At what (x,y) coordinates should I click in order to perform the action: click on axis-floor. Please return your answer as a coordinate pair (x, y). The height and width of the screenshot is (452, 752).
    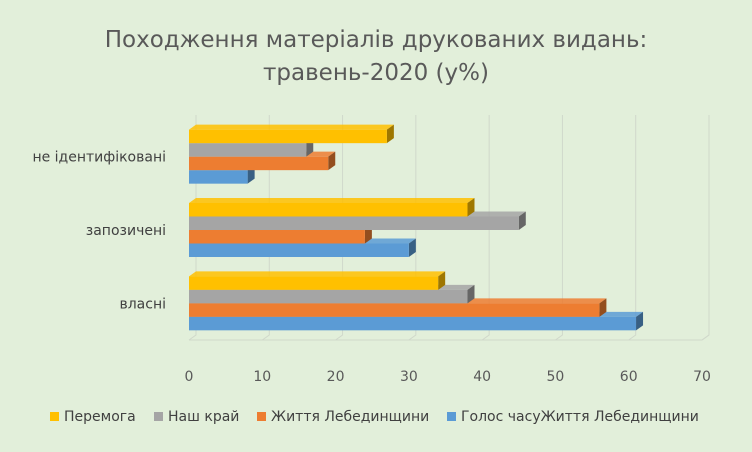
    Looking at the image, I should click on (449, 337).